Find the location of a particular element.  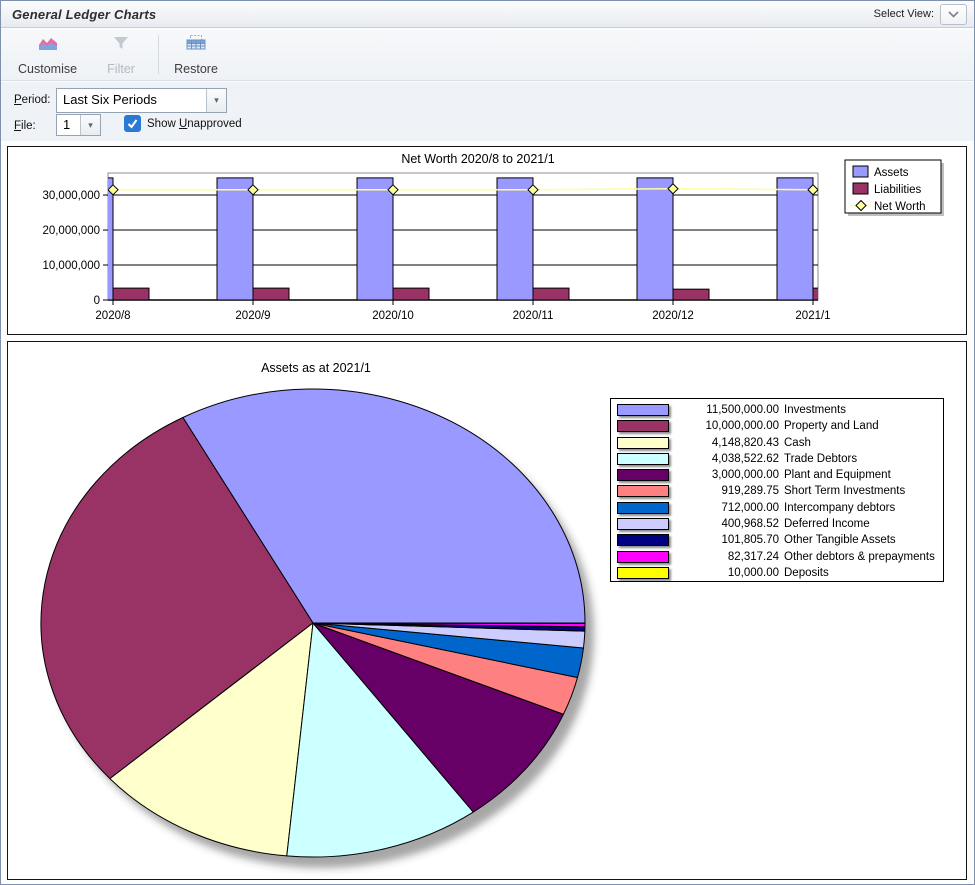

legend-label: Other Tangible Assets is located at coordinates (840, 540).